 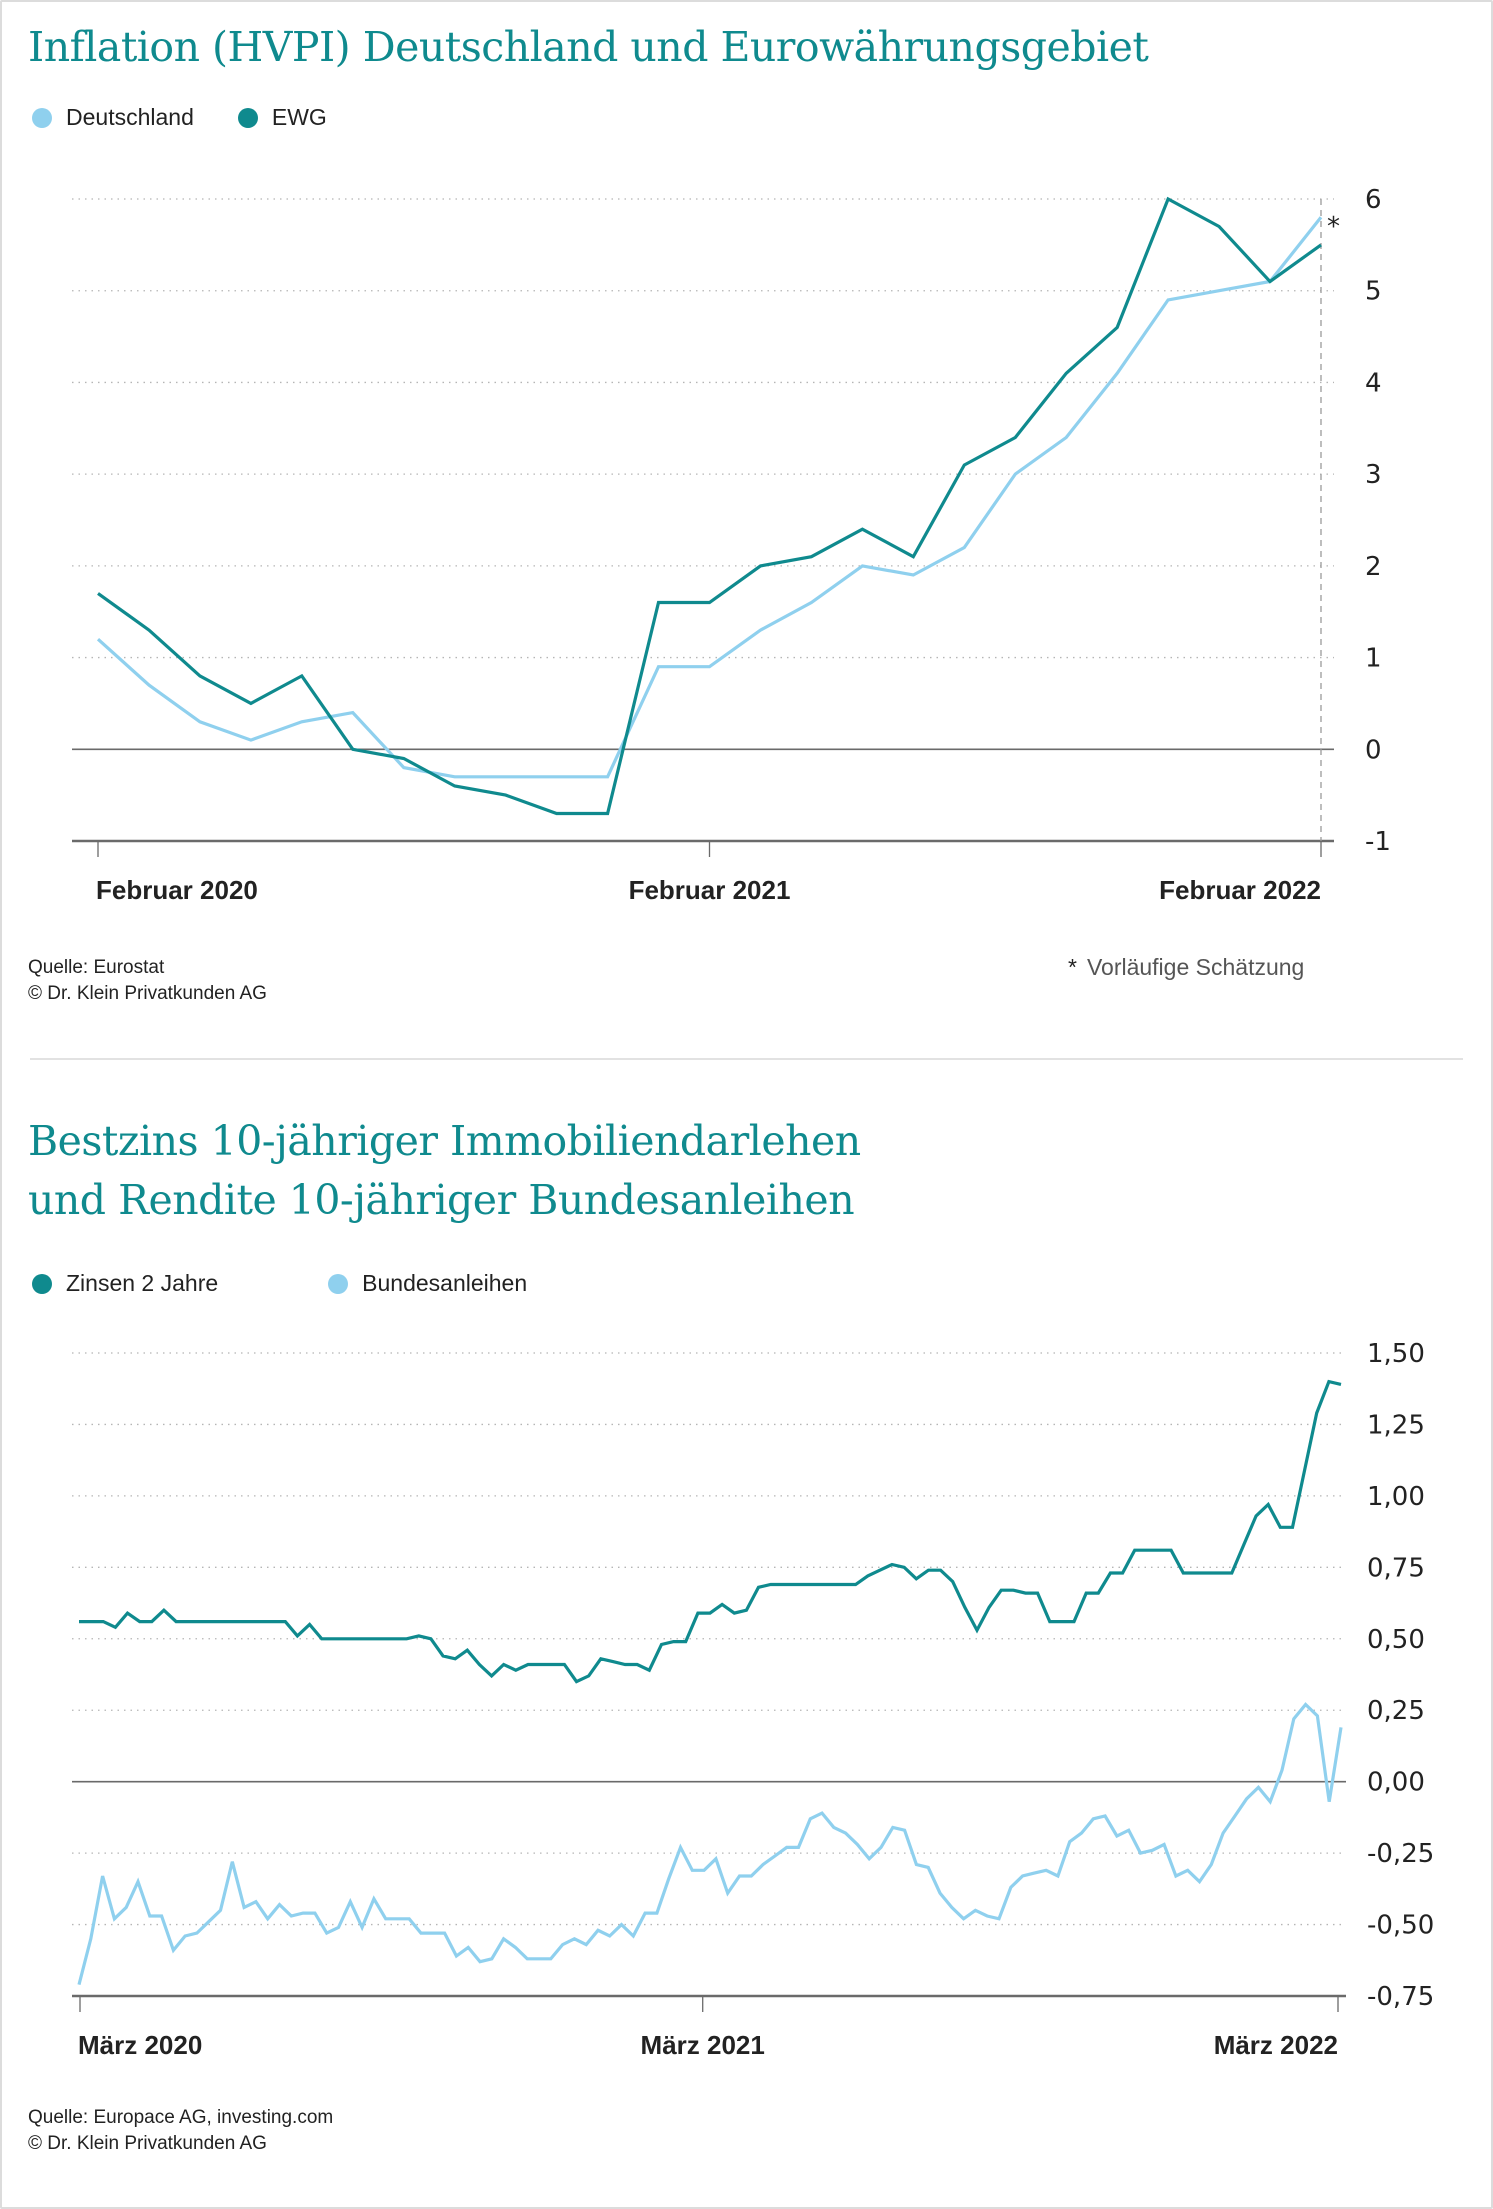 I want to click on chart2-title-line2: und Rendite 10-jähriger Bundesanleihen, so click(x=441, y=1200).